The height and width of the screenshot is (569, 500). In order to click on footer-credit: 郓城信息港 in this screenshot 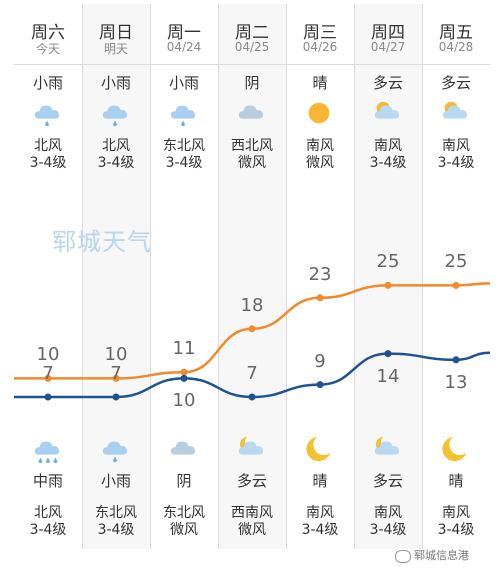, I will do `click(432, 555)`.